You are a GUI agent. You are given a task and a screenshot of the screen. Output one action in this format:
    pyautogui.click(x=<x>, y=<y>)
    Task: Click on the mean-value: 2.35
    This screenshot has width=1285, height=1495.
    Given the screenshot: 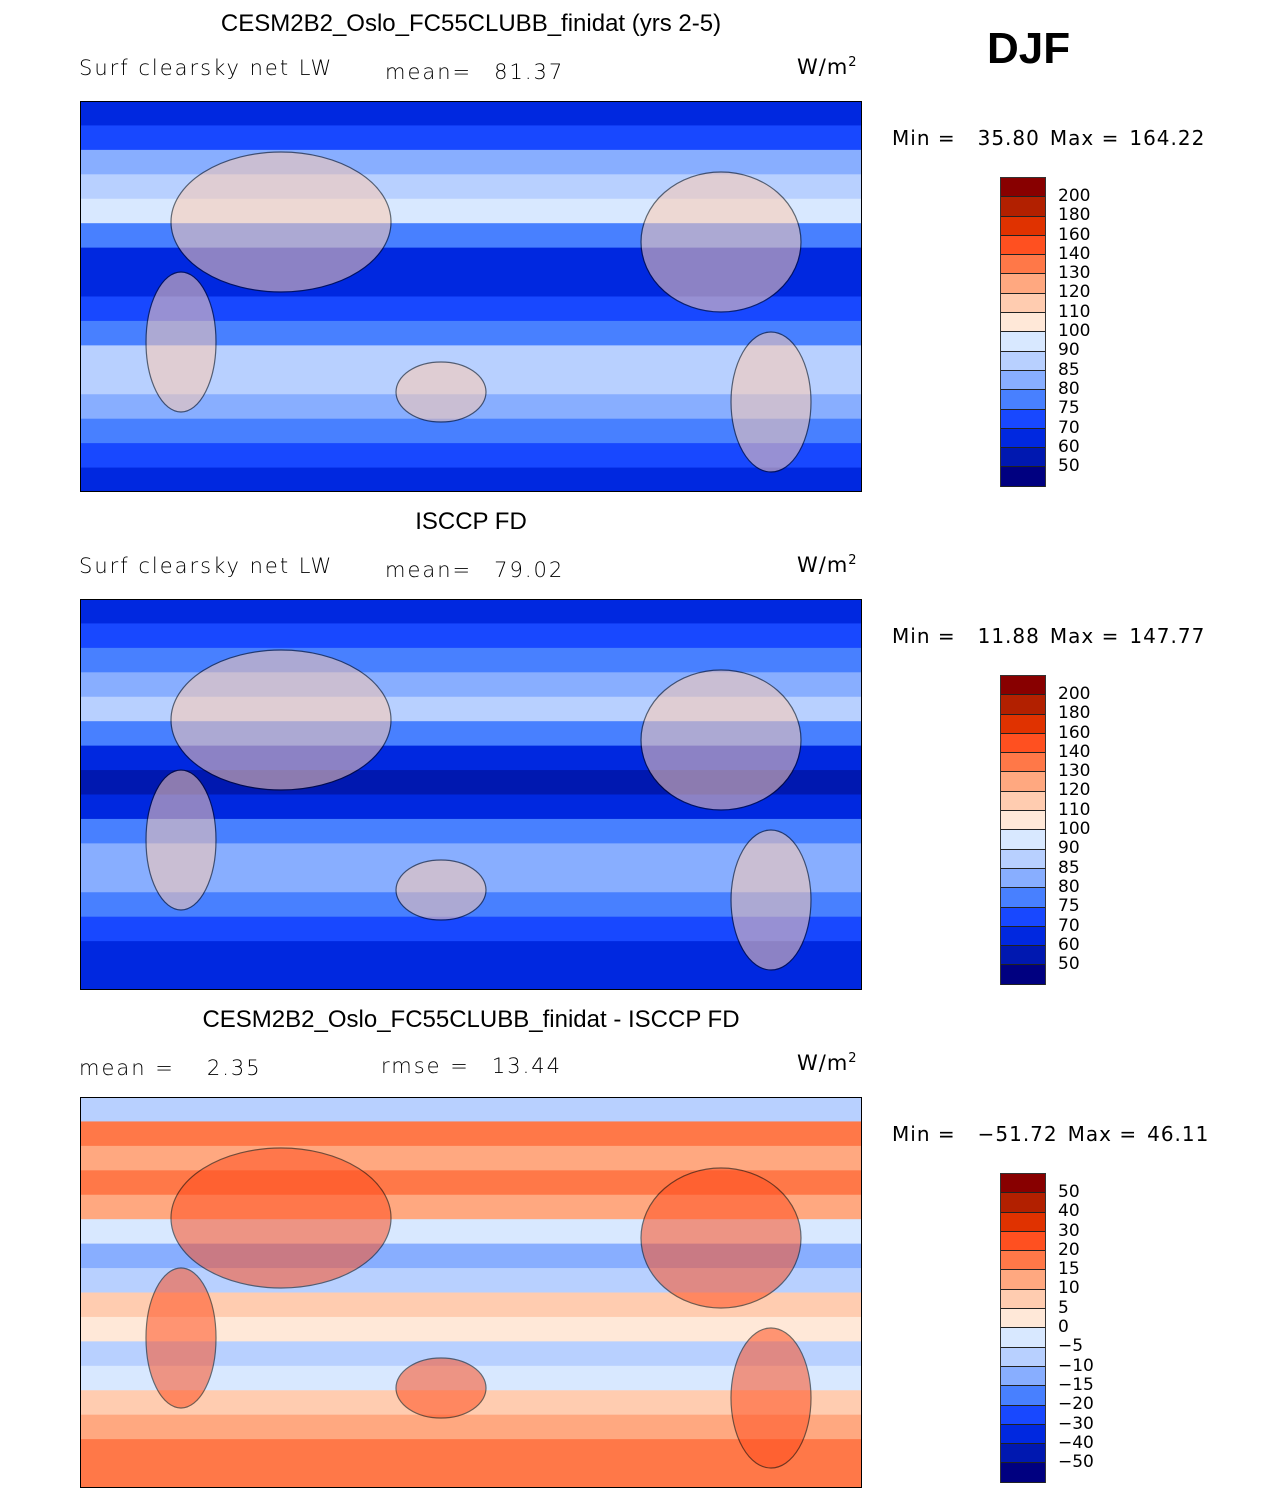 What is the action you would take?
    pyautogui.click(x=234, y=1068)
    